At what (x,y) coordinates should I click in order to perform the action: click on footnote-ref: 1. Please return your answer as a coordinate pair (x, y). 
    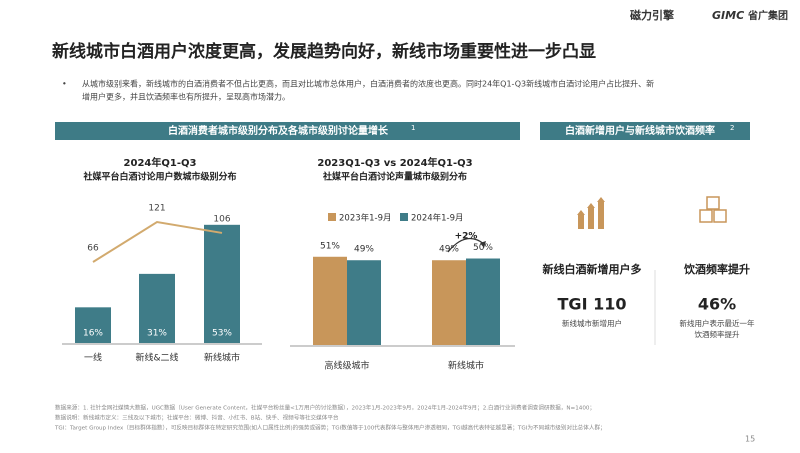
    Looking at the image, I should click on (413, 128).